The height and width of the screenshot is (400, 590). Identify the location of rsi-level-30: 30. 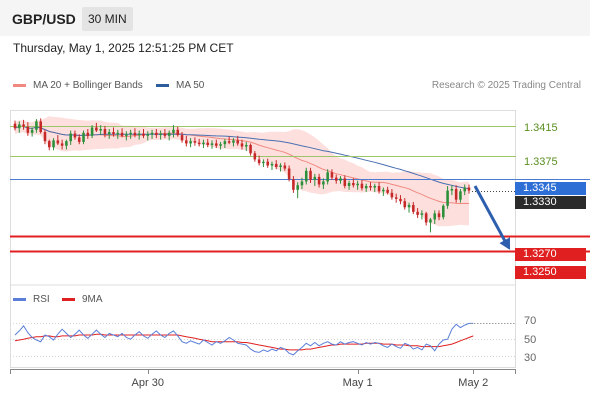
(530, 358).